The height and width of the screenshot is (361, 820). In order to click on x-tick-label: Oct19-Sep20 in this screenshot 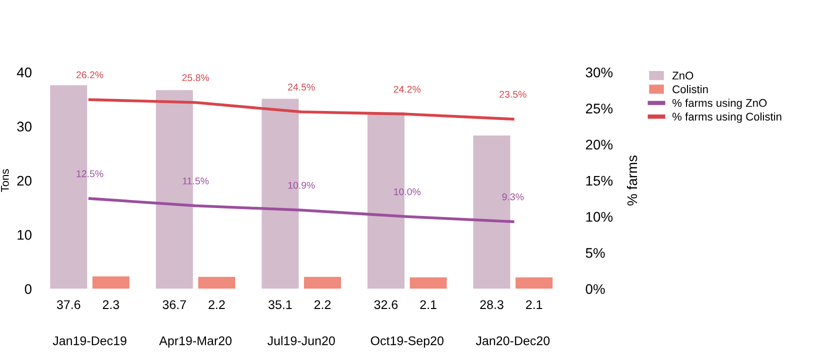, I will do `click(407, 342)`.